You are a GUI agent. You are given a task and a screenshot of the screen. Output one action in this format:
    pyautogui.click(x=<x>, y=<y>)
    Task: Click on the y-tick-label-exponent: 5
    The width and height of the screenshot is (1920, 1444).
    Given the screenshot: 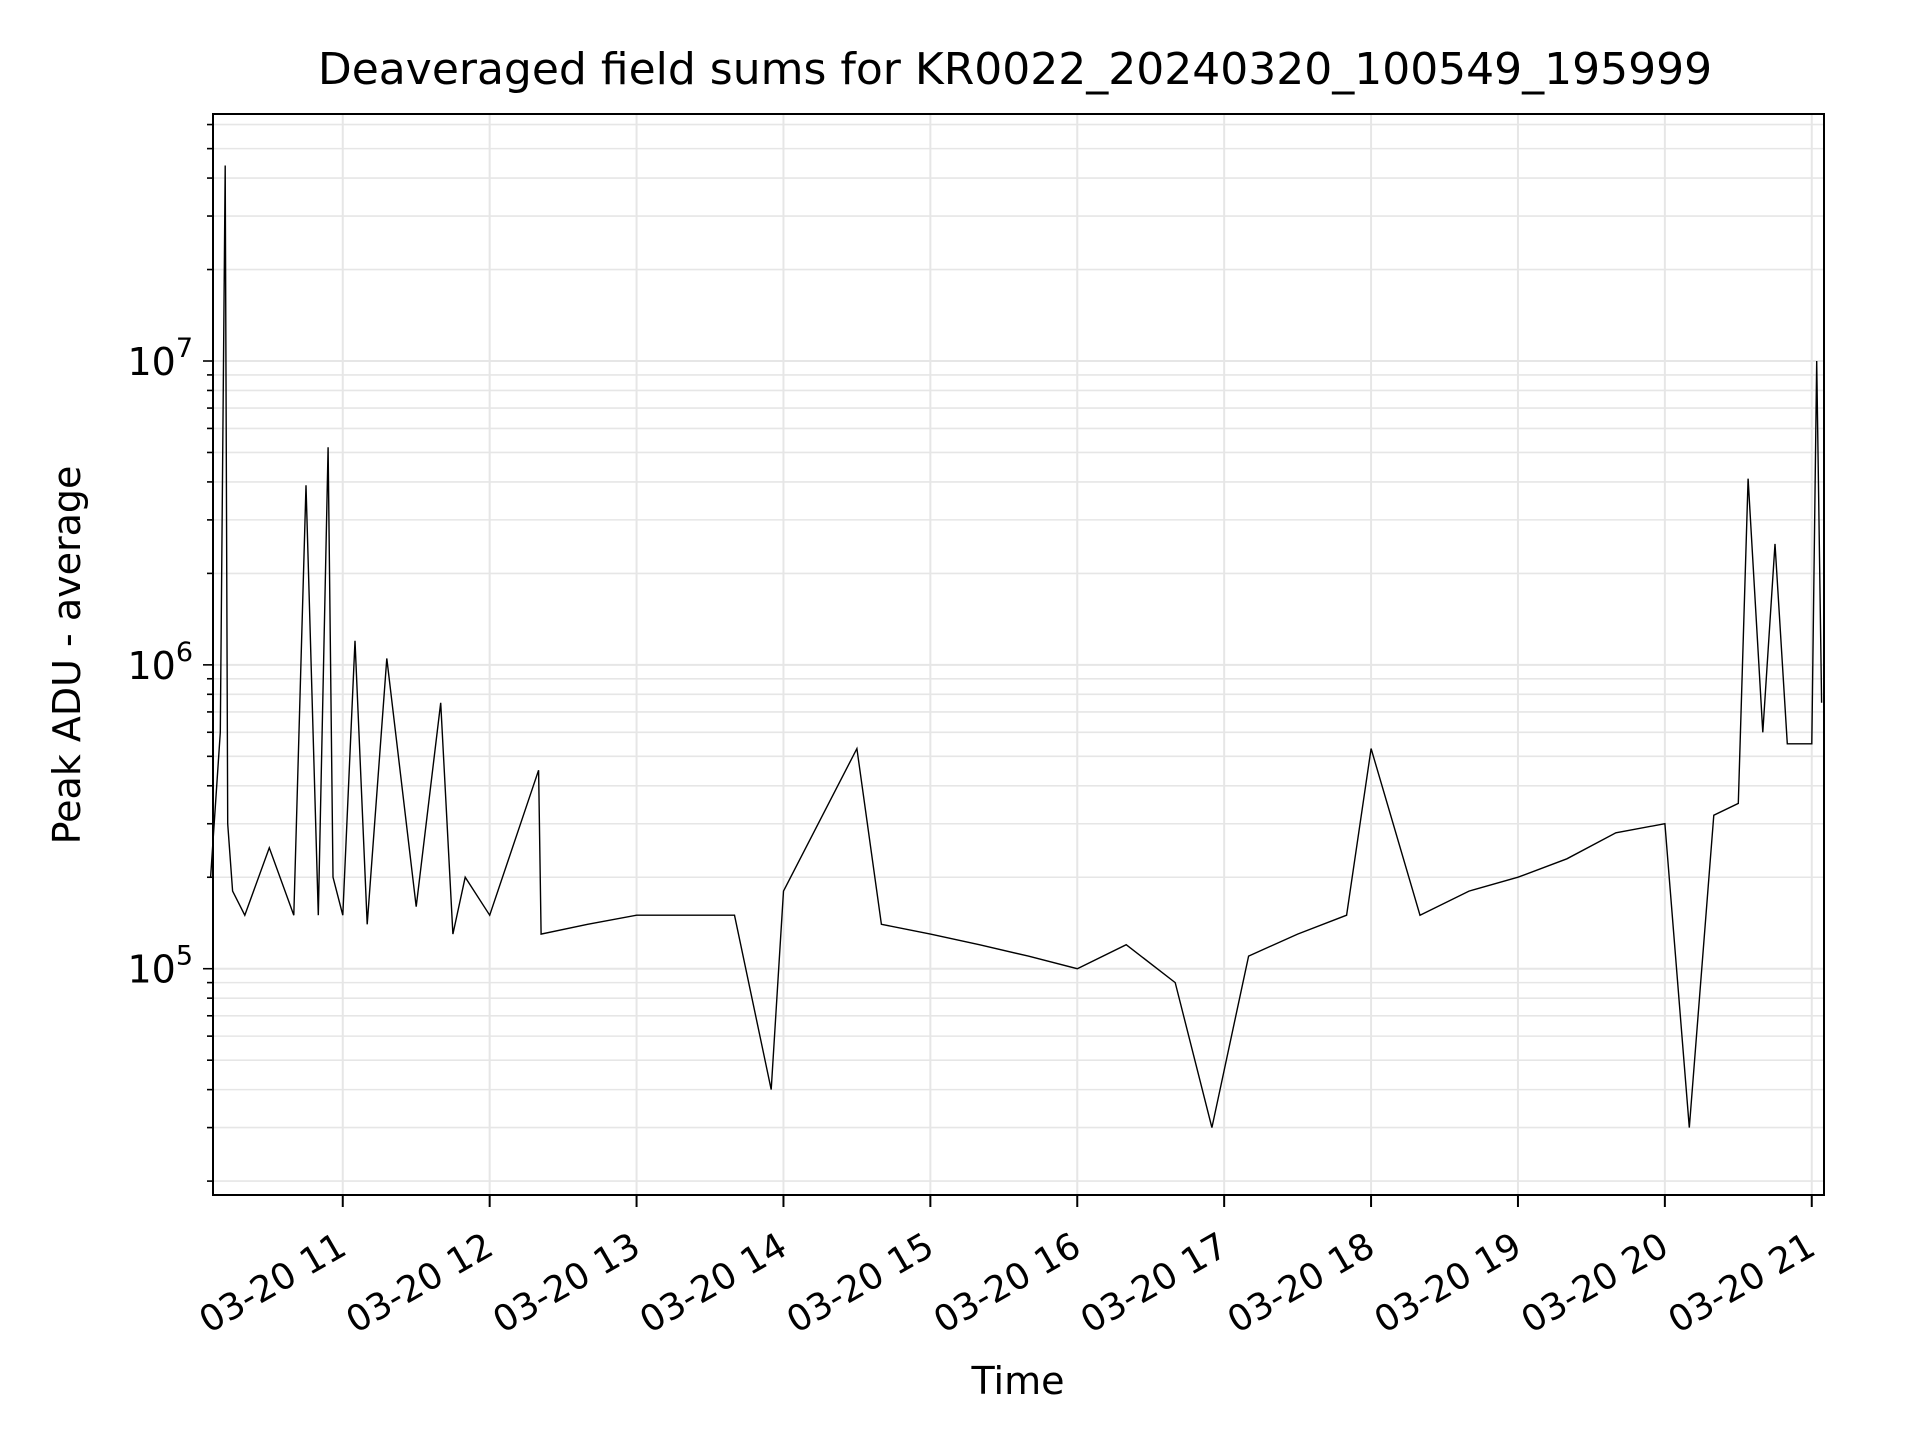 What is the action you would take?
    pyautogui.click(x=184, y=956)
    